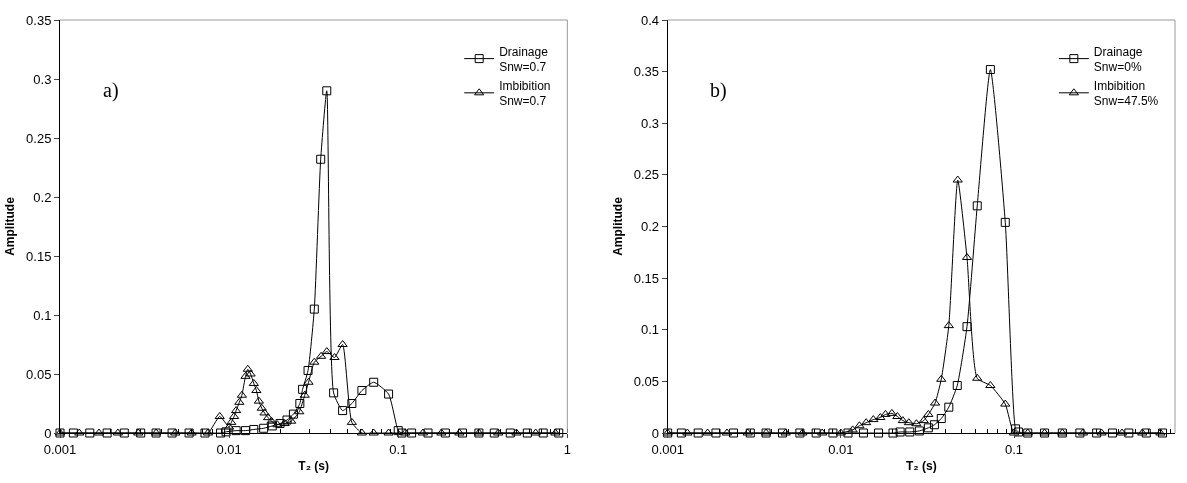  I want to click on annotation: a), so click(111, 90).